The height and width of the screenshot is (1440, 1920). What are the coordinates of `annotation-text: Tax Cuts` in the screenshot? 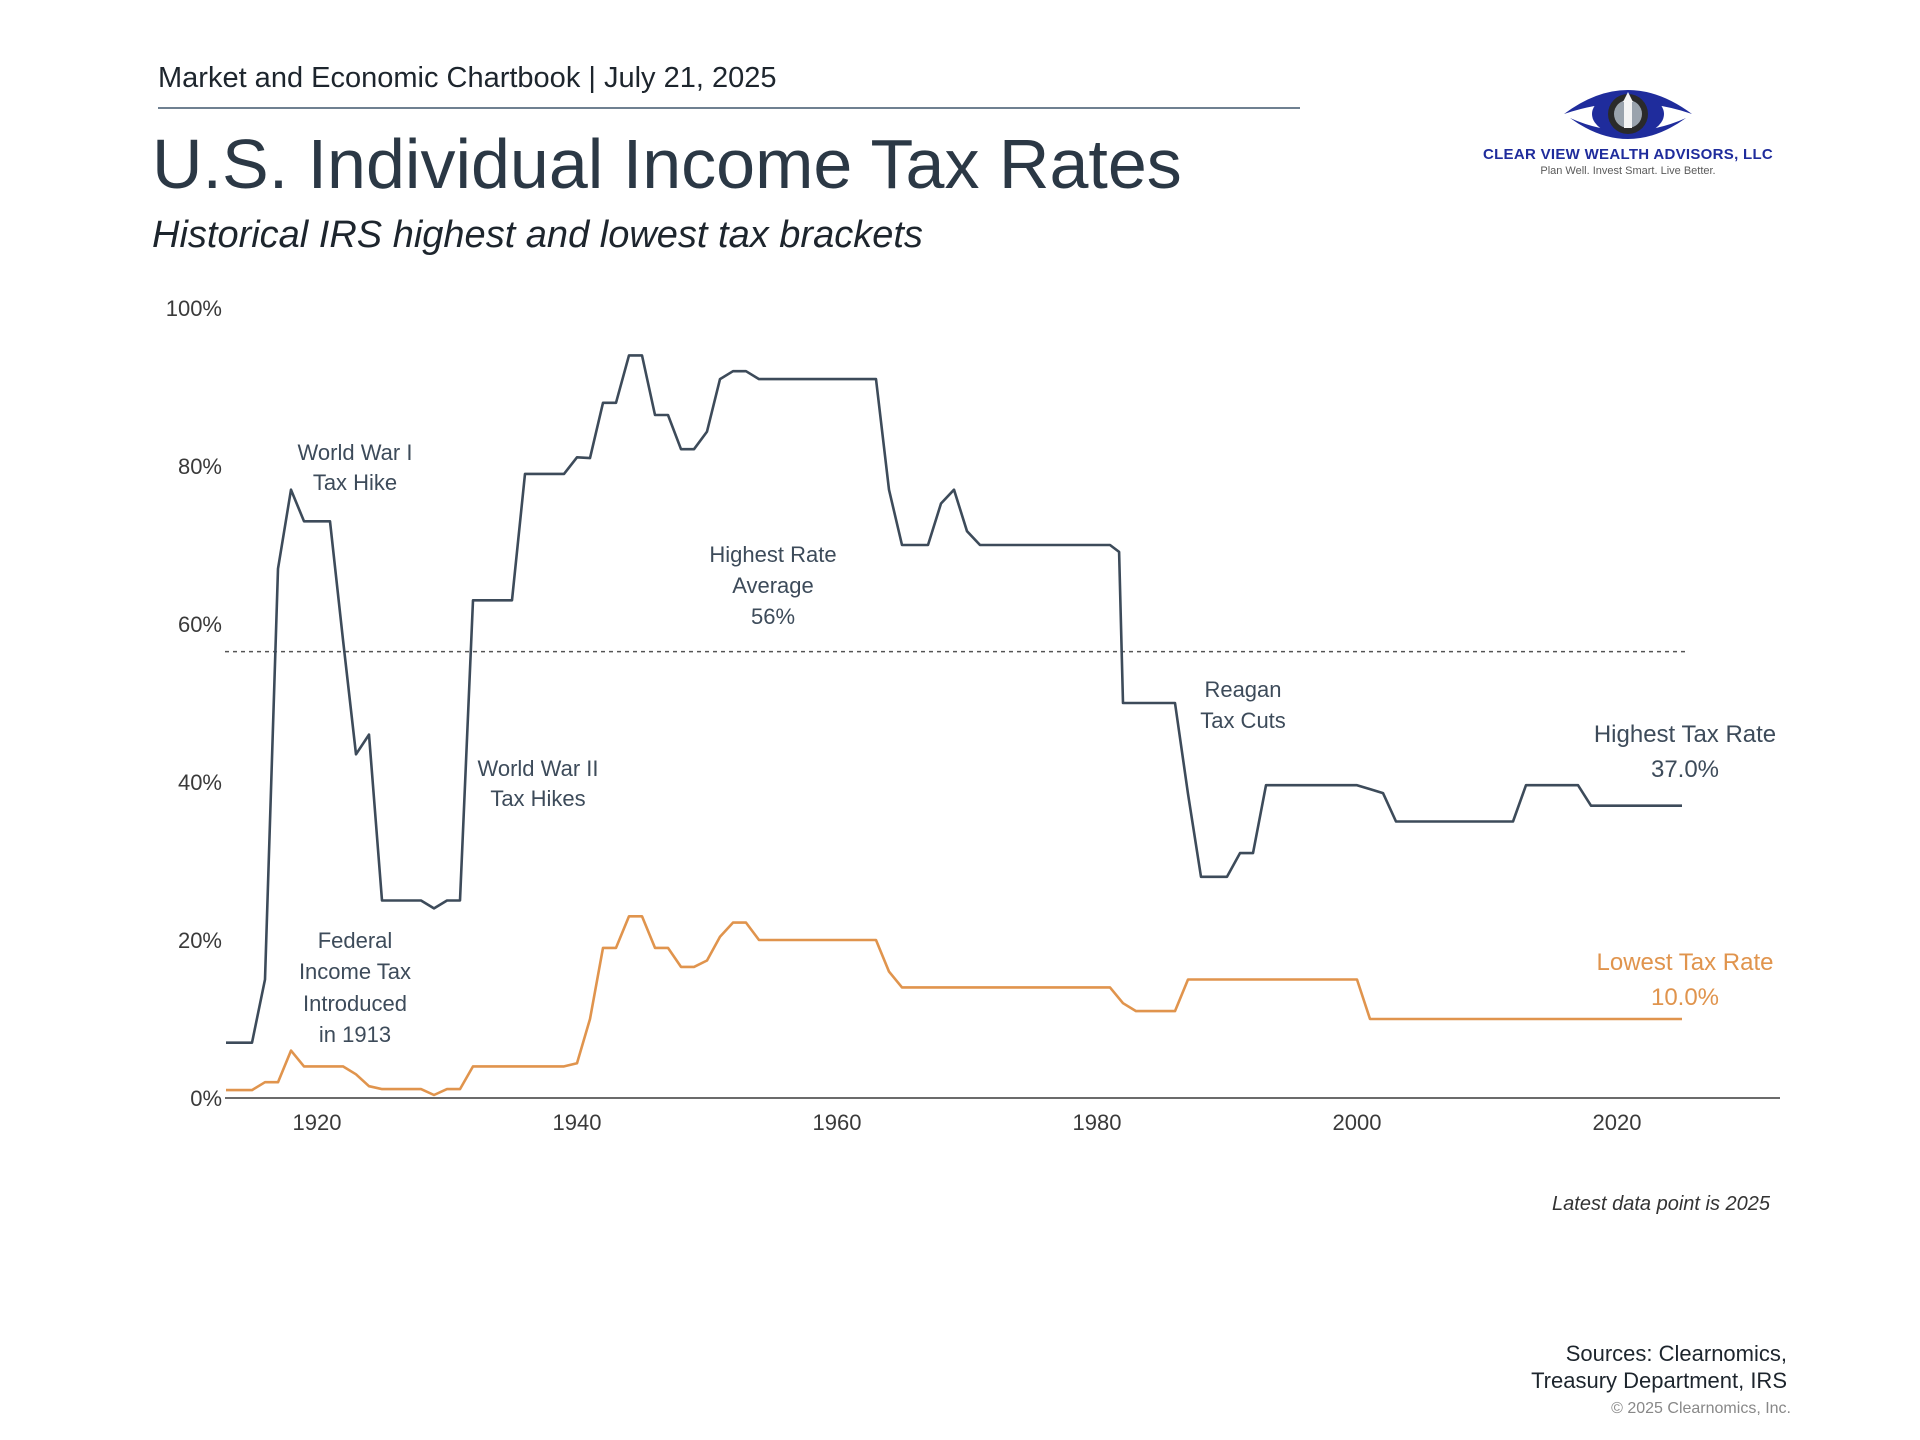 It's located at (1243, 720).